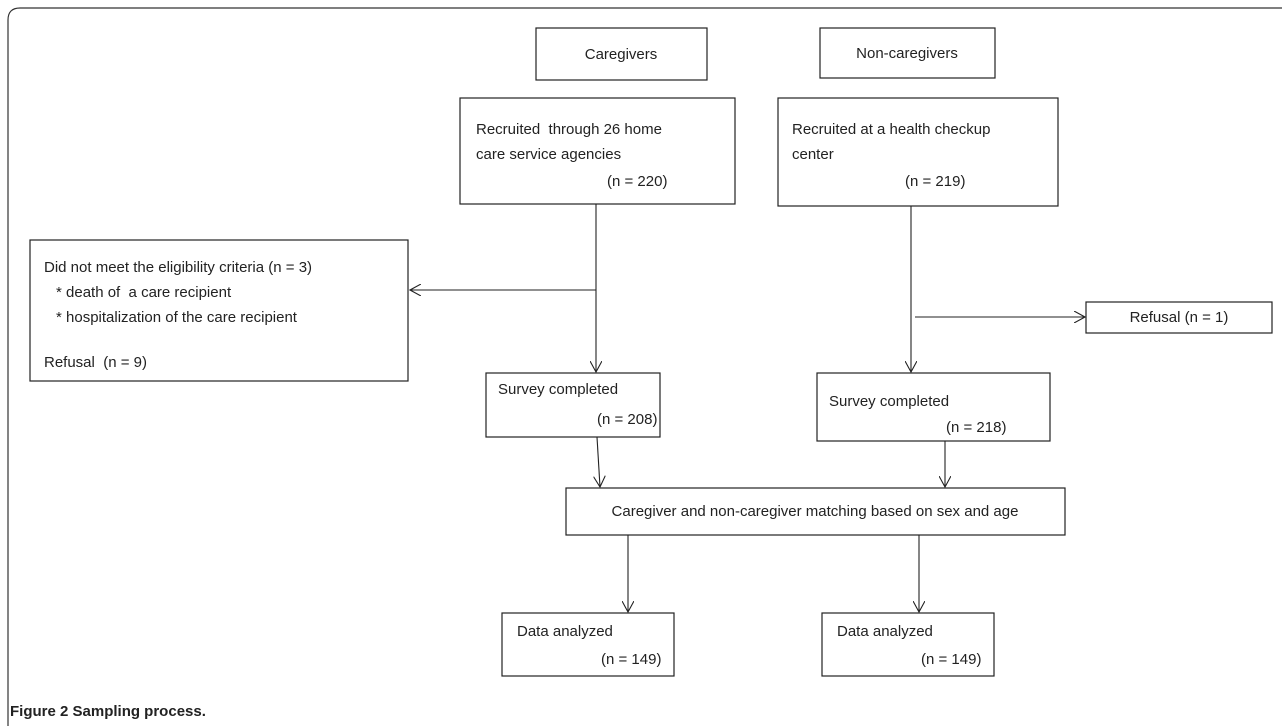 Image resolution: width=1282 pixels, height=726 pixels. I want to click on label: Refusal (n = 9), so click(95, 362).